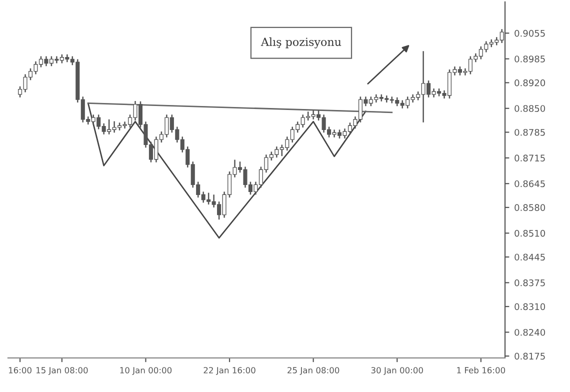 The image size is (570, 392). I want to click on y-tick-label: 0.8510, so click(530, 233).